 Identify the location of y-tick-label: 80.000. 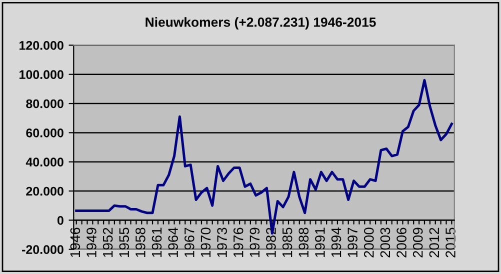
(45, 103).